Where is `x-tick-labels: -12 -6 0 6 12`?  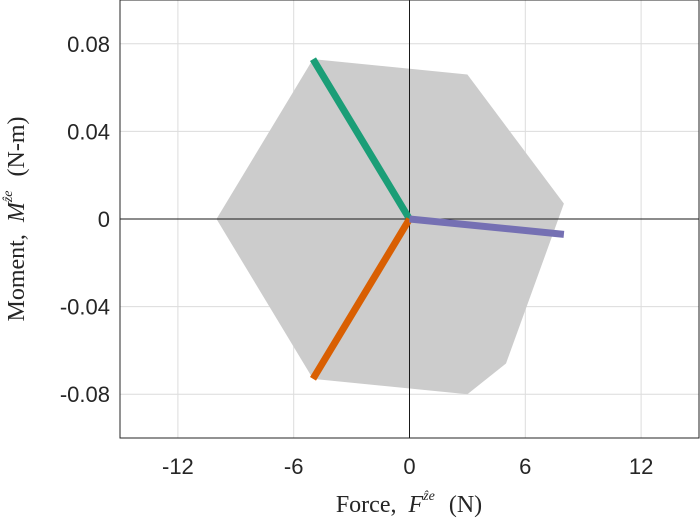
x-tick-labels: -12 -6 0 6 12 is located at coordinates (407, 466).